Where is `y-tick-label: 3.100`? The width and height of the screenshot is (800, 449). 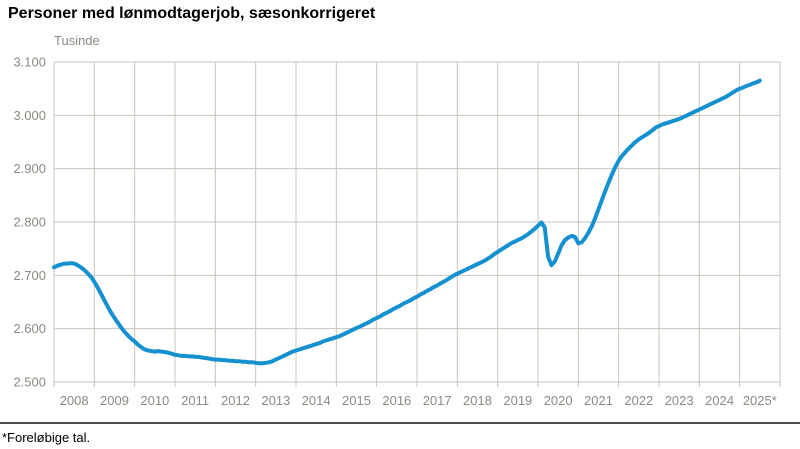
y-tick-label: 3.100 is located at coordinates (29, 62).